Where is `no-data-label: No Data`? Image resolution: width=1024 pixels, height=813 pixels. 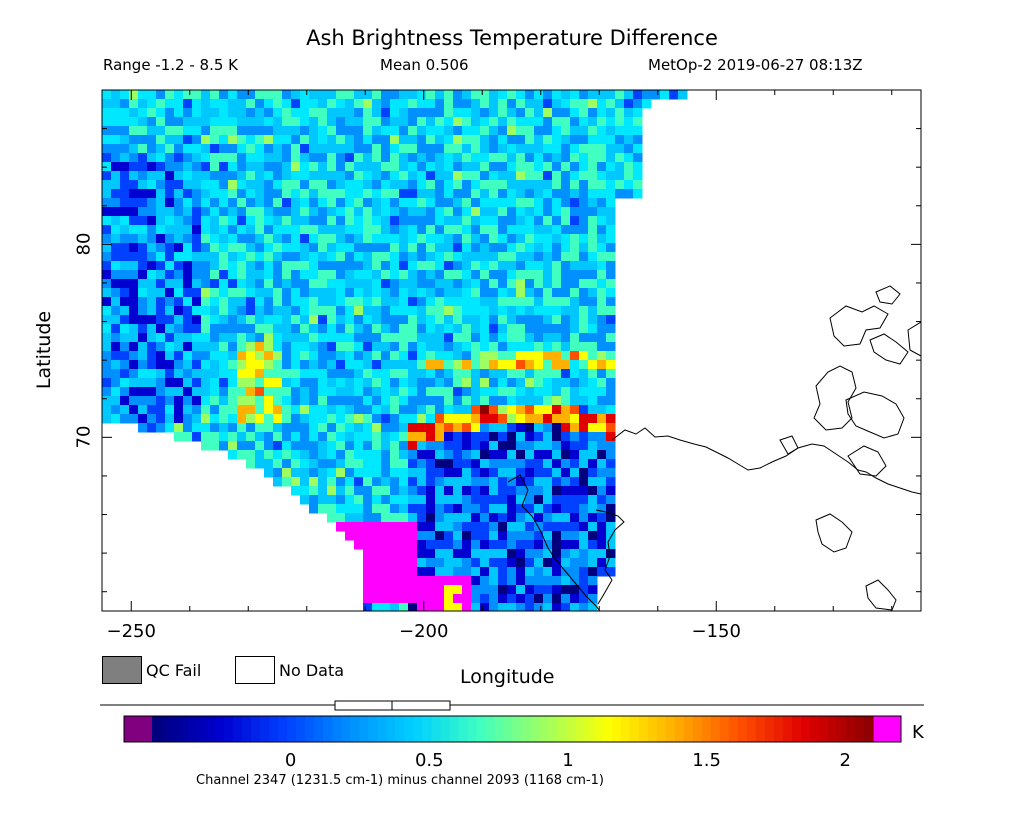
no-data-label: No Data is located at coordinates (312, 670).